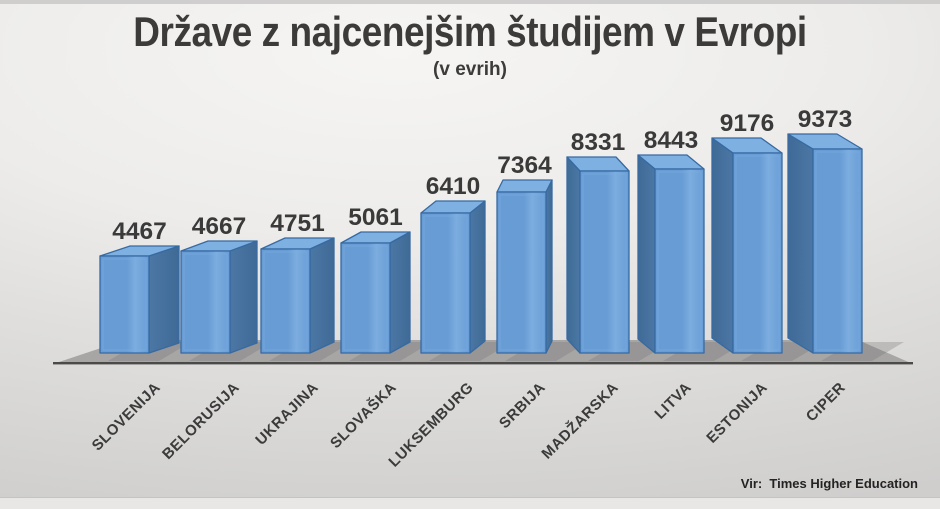 This screenshot has width=940, height=509. What do you see at coordinates (470, 2) in the screenshot?
I see `top-edge-shade` at bounding box center [470, 2].